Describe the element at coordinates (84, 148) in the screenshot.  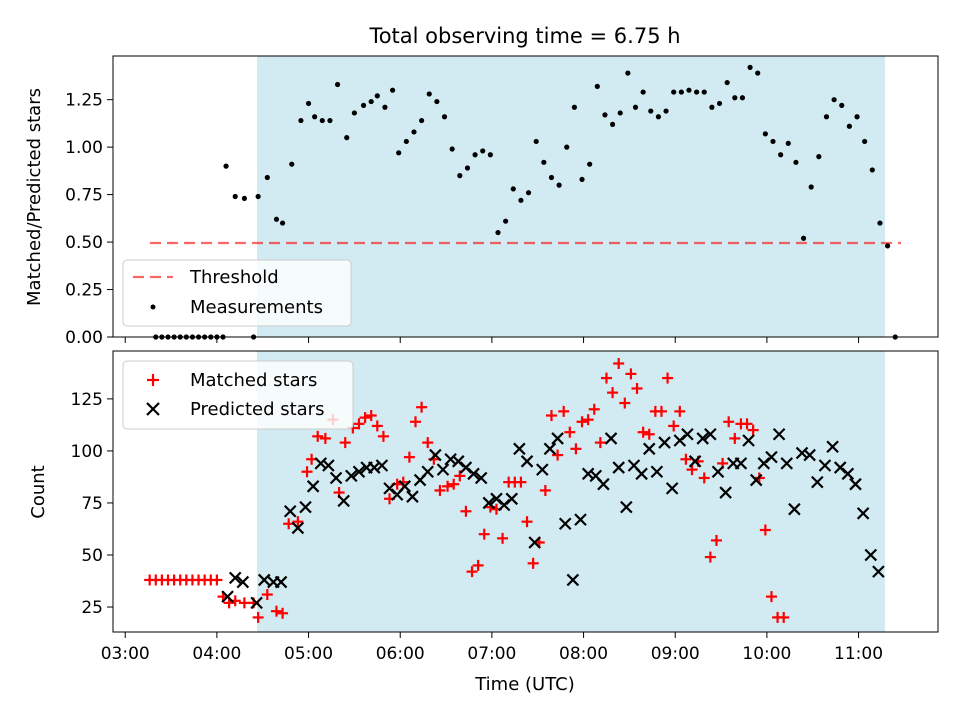
I see `y-tick-label: 1.00` at that location.